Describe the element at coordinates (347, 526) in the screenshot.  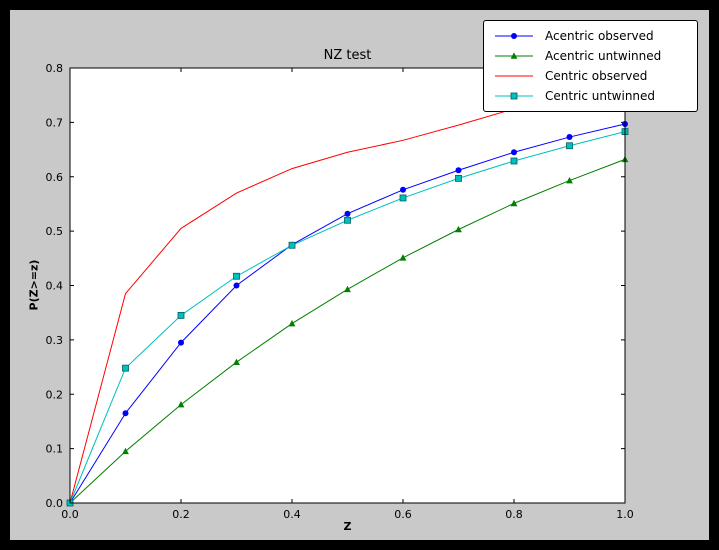
I see `x-axis-label: Z` at that location.